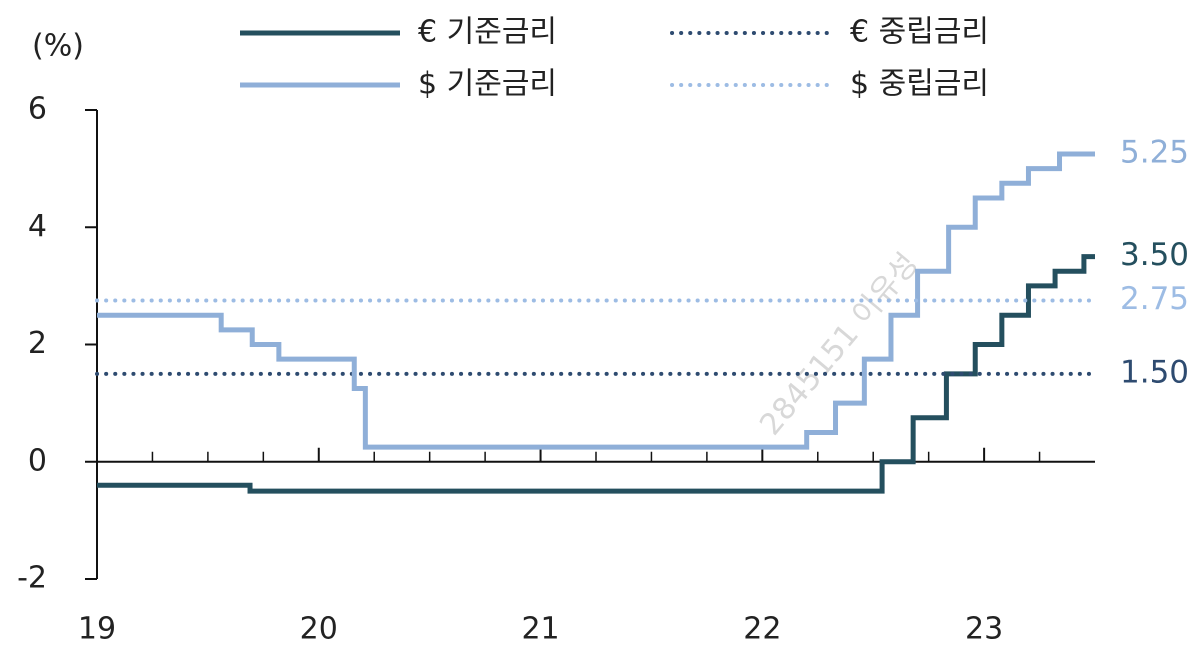 Image resolution: width=1201 pixels, height=662 pixels. I want to click on x-tick-label: 21, so click(540, 629).